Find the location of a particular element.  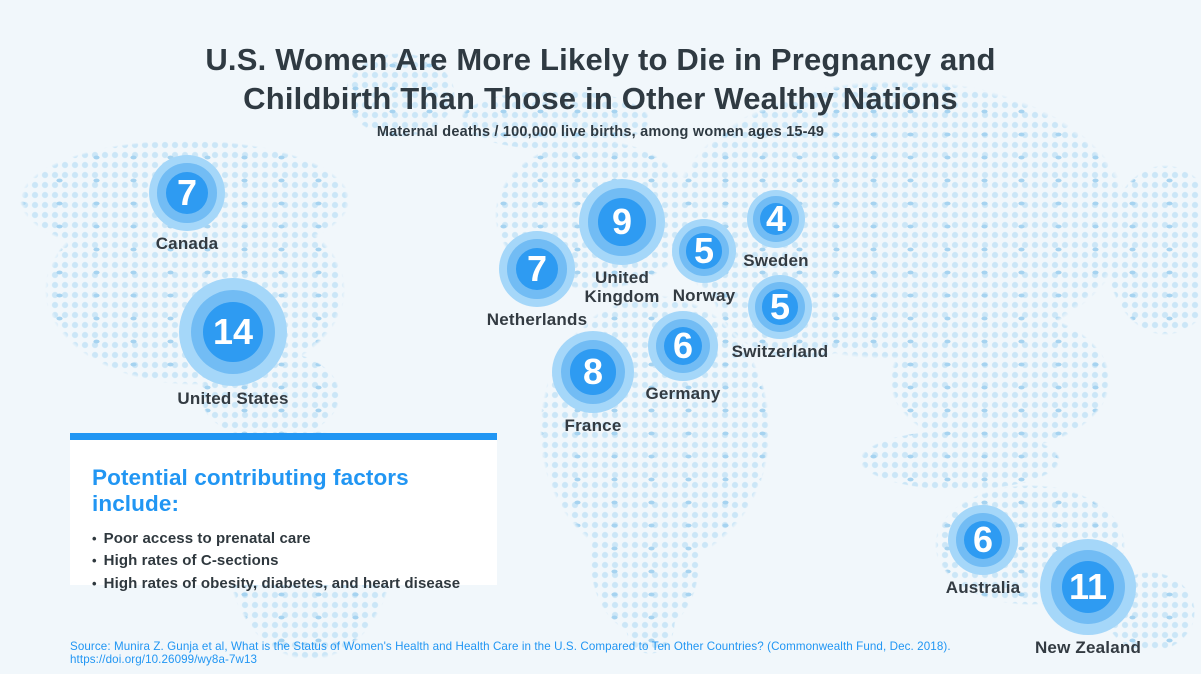

bubble-germany: 6 is located at coordinates (683, 346).